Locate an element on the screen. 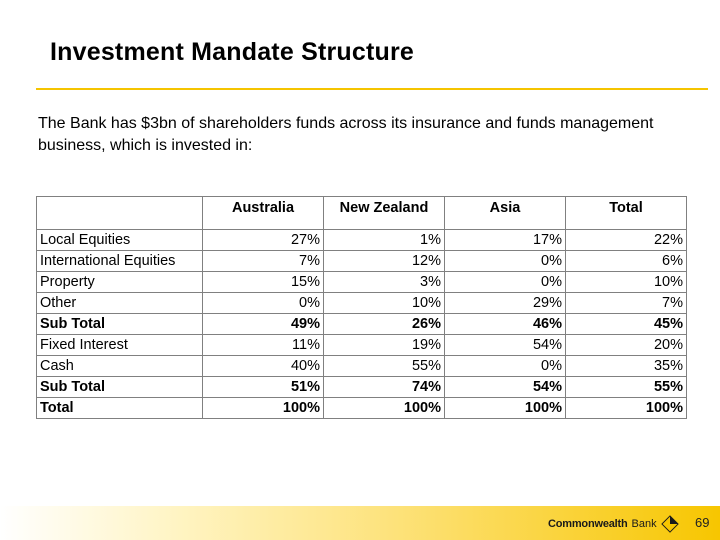  row-label: International Equities is located at coordinates (119, 261).